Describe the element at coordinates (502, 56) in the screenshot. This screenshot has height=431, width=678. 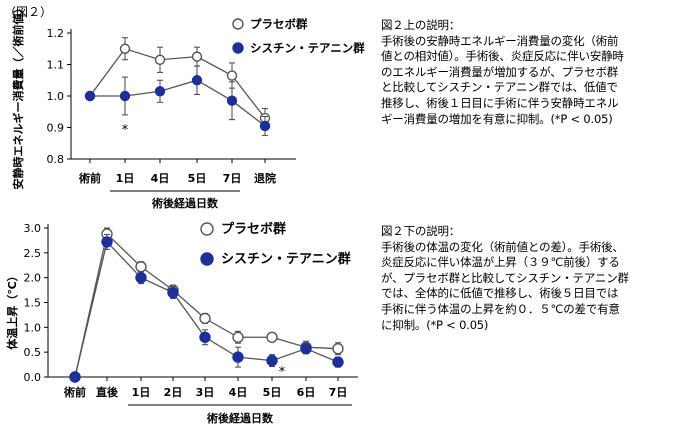
I see `desc-top-line: 値との相対値）。手術後、炎症反応に伴い安静時` at that location.